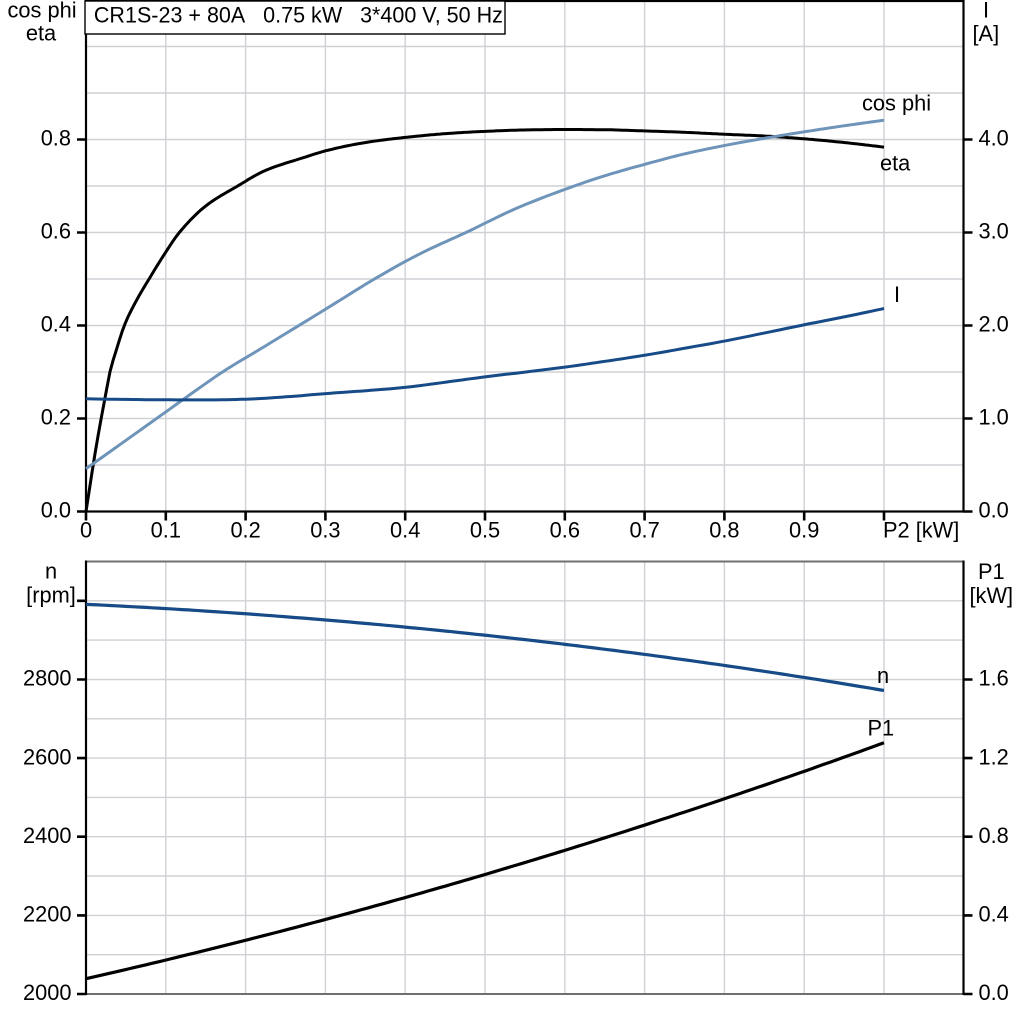  Describe the element at coordinates (47, 914) in the screenshot. I see `svg-text: 2200` at that location.